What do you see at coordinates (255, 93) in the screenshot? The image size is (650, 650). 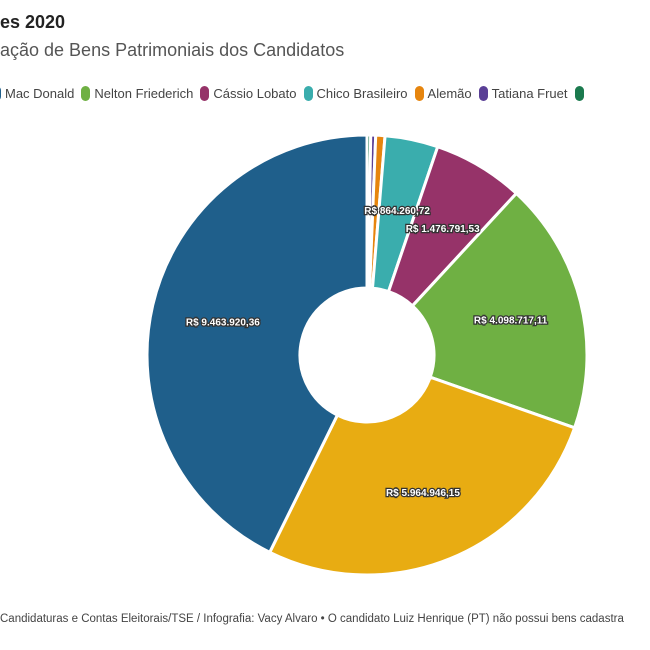 I see `legend-label: Cássio Lobato` at bounding box center [255, 93].